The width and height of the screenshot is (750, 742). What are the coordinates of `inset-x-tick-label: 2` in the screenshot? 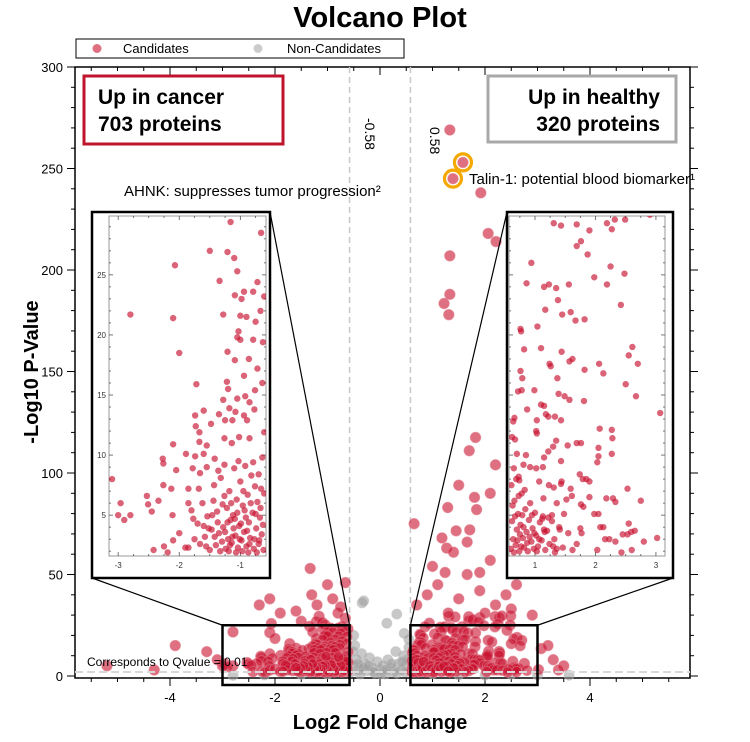 It's located at (595, 565).